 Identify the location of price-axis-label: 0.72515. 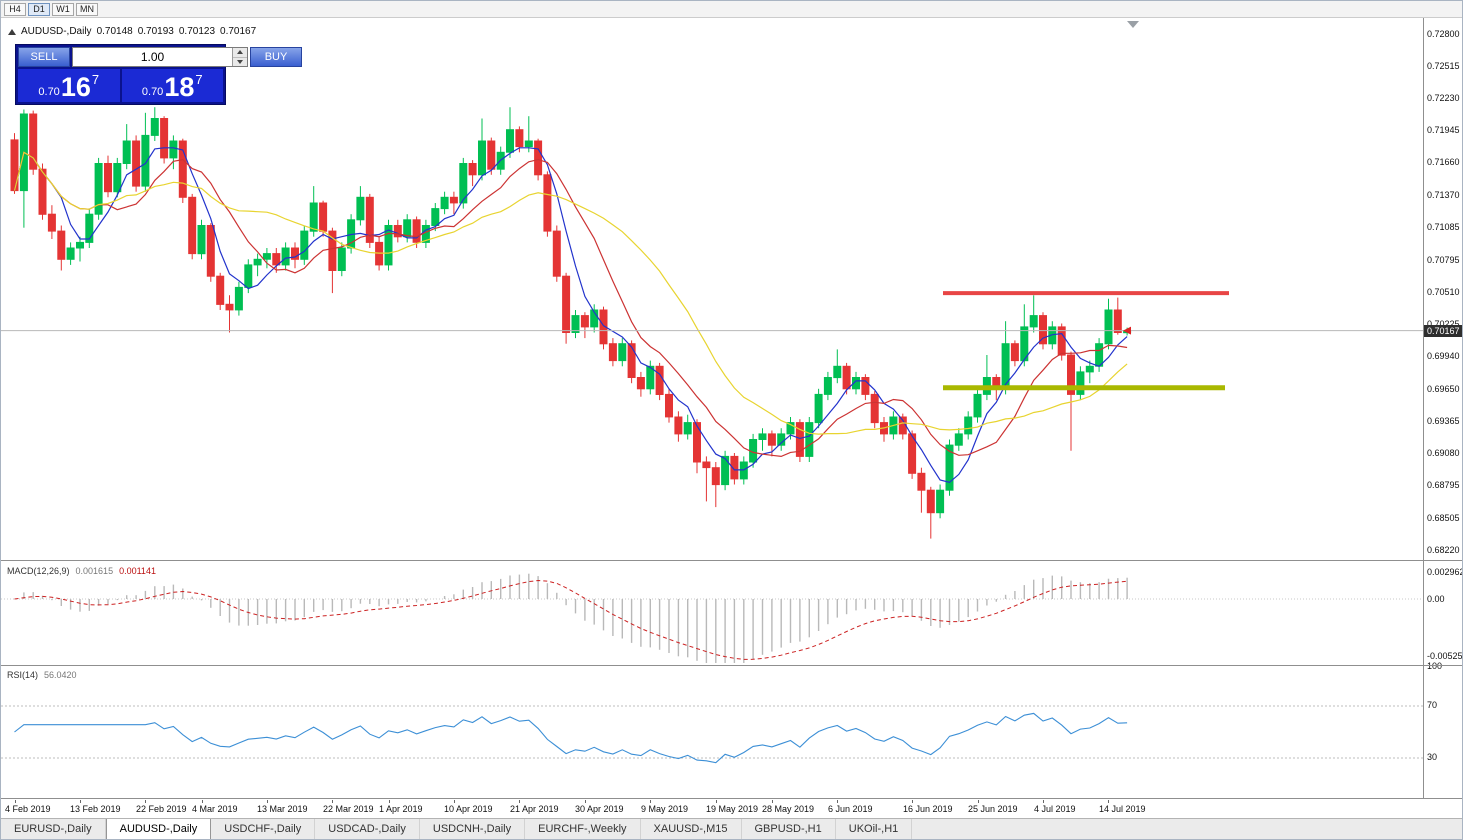
(1443, 66).